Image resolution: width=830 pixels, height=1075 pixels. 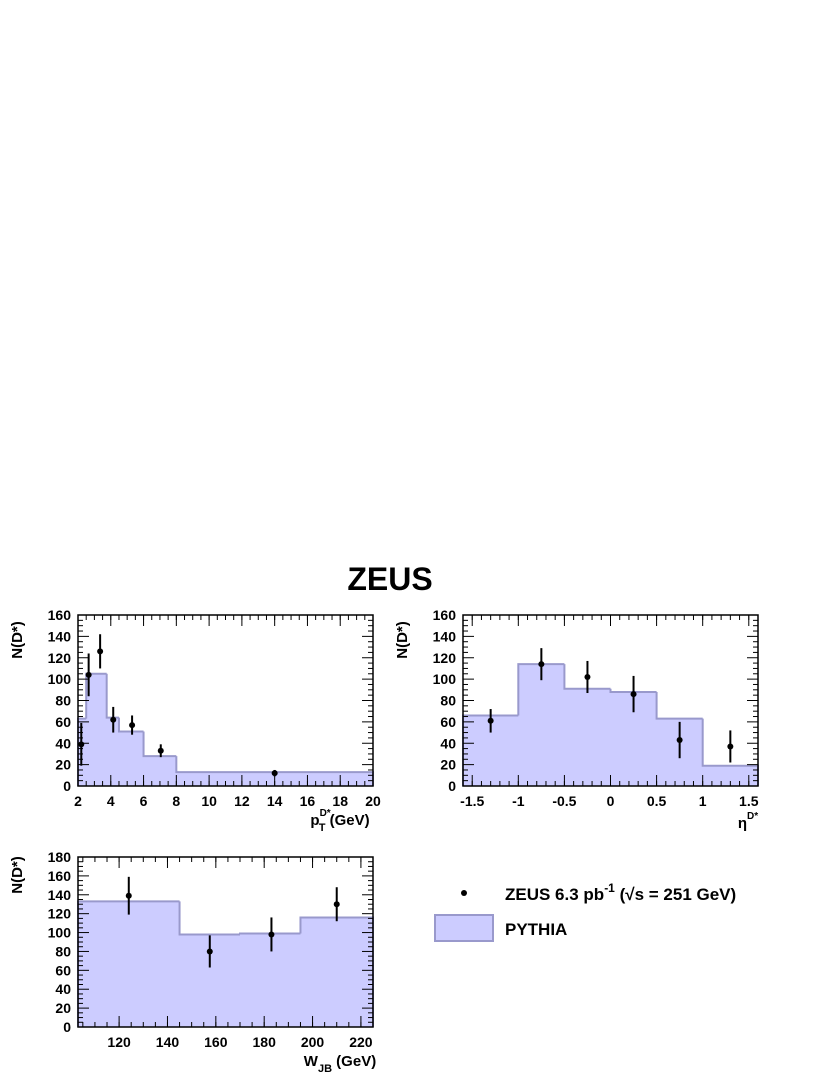 What do you see at coordinates (60, 857) in the screenshot?
I see `y-tick-label: 180` at bounding box center [60, 857].